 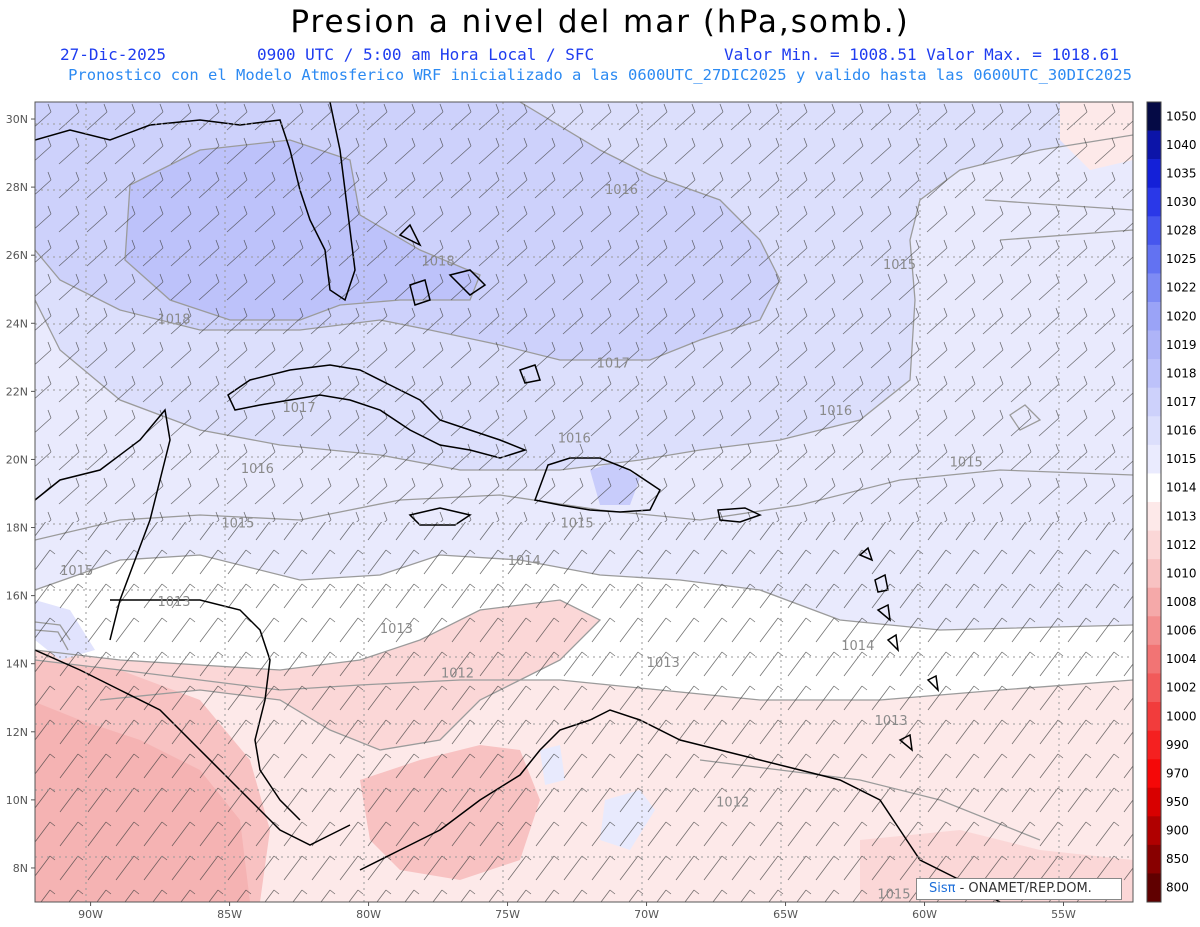 I want to click on colorbar-frame, so click(x=1154, y=502).